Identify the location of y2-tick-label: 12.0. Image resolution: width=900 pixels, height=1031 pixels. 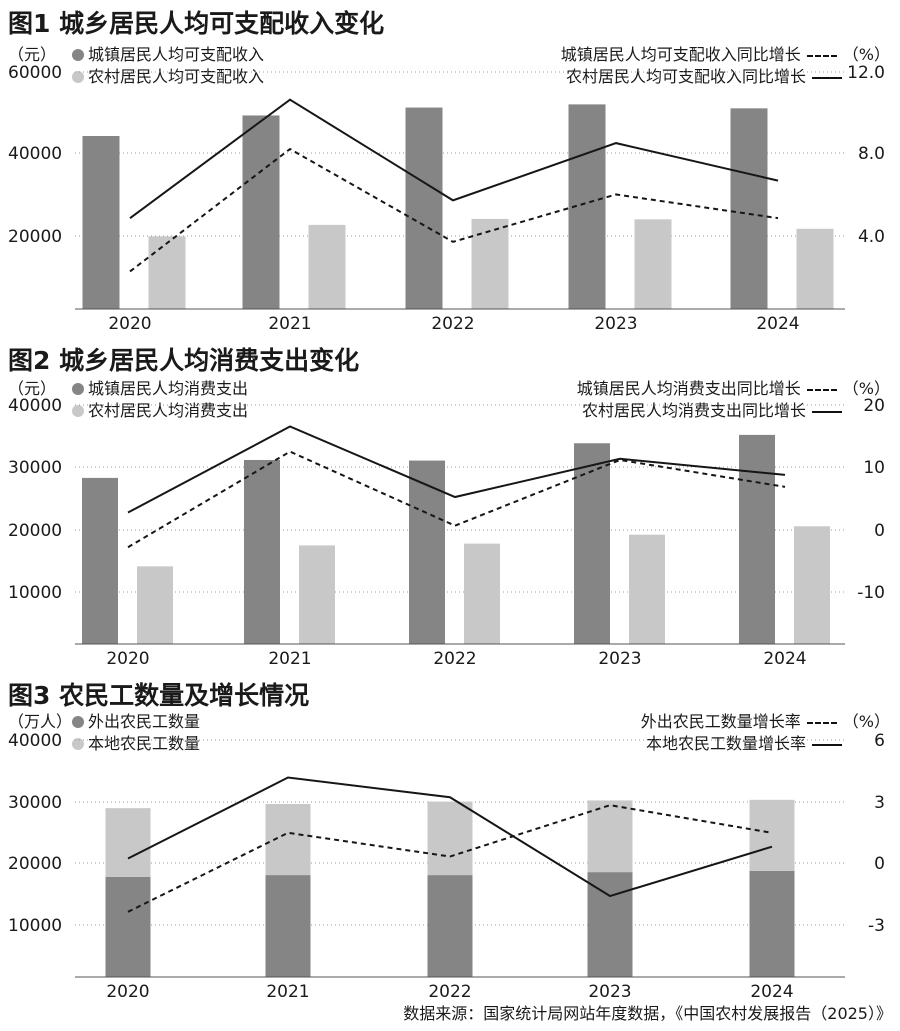
(866, 73).